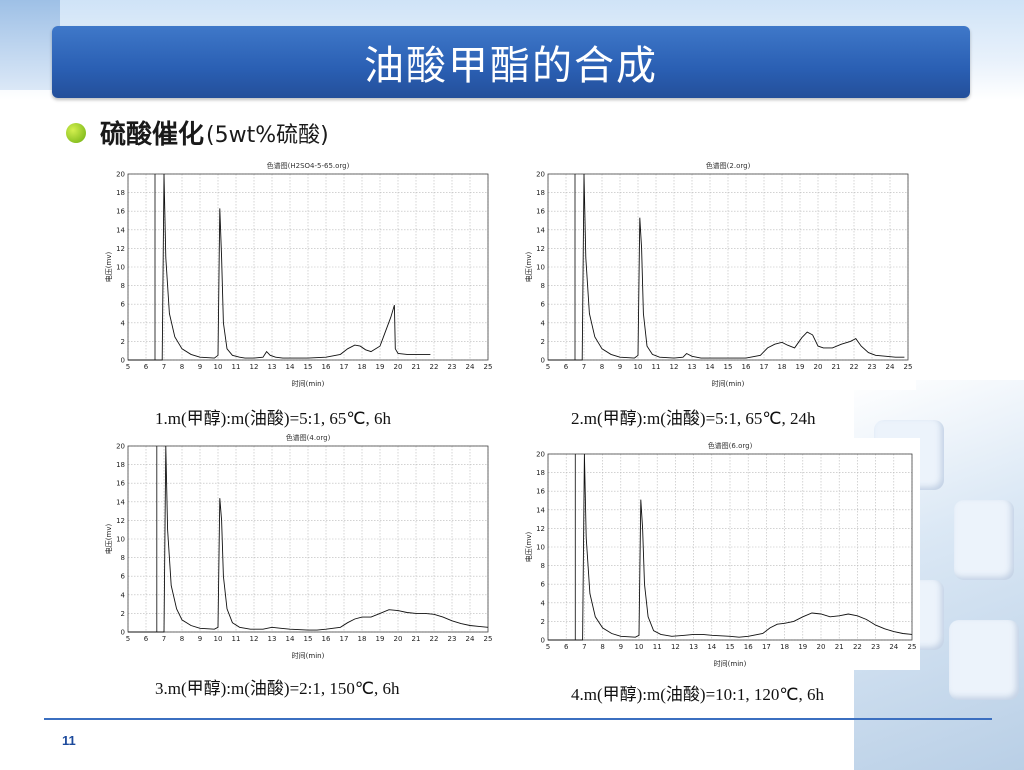  What do you see at coordinates (123, 361) in the screenshot?
I see `y-tick-label: 0` at bounding box center [123, 361].